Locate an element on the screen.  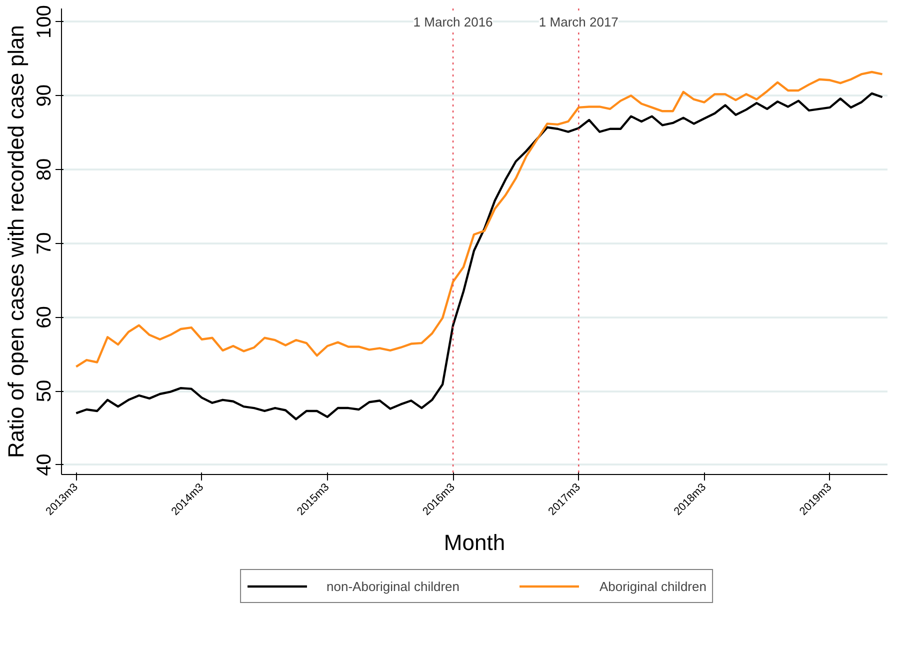
y-tick-label: 70 is located at coordinates (45, 243).